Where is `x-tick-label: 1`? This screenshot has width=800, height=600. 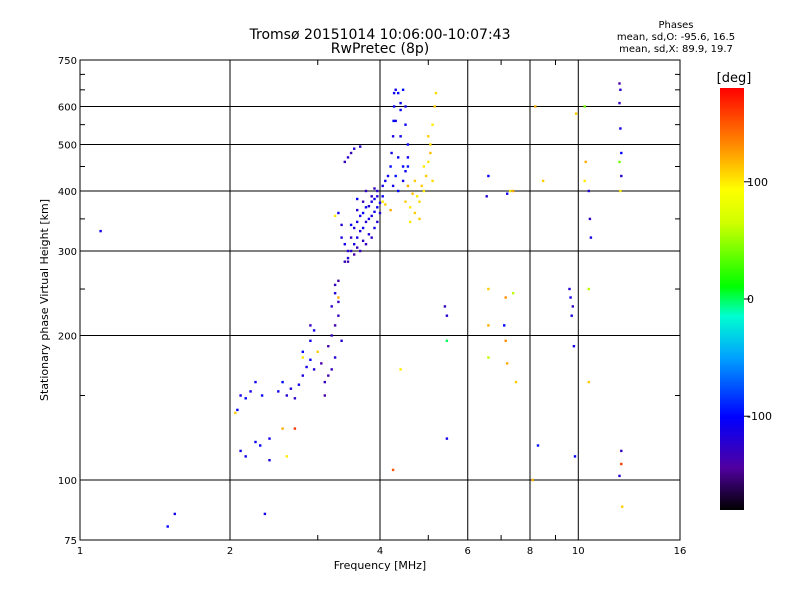 x-tick-label: 1 is located at coordinates (80, 551).